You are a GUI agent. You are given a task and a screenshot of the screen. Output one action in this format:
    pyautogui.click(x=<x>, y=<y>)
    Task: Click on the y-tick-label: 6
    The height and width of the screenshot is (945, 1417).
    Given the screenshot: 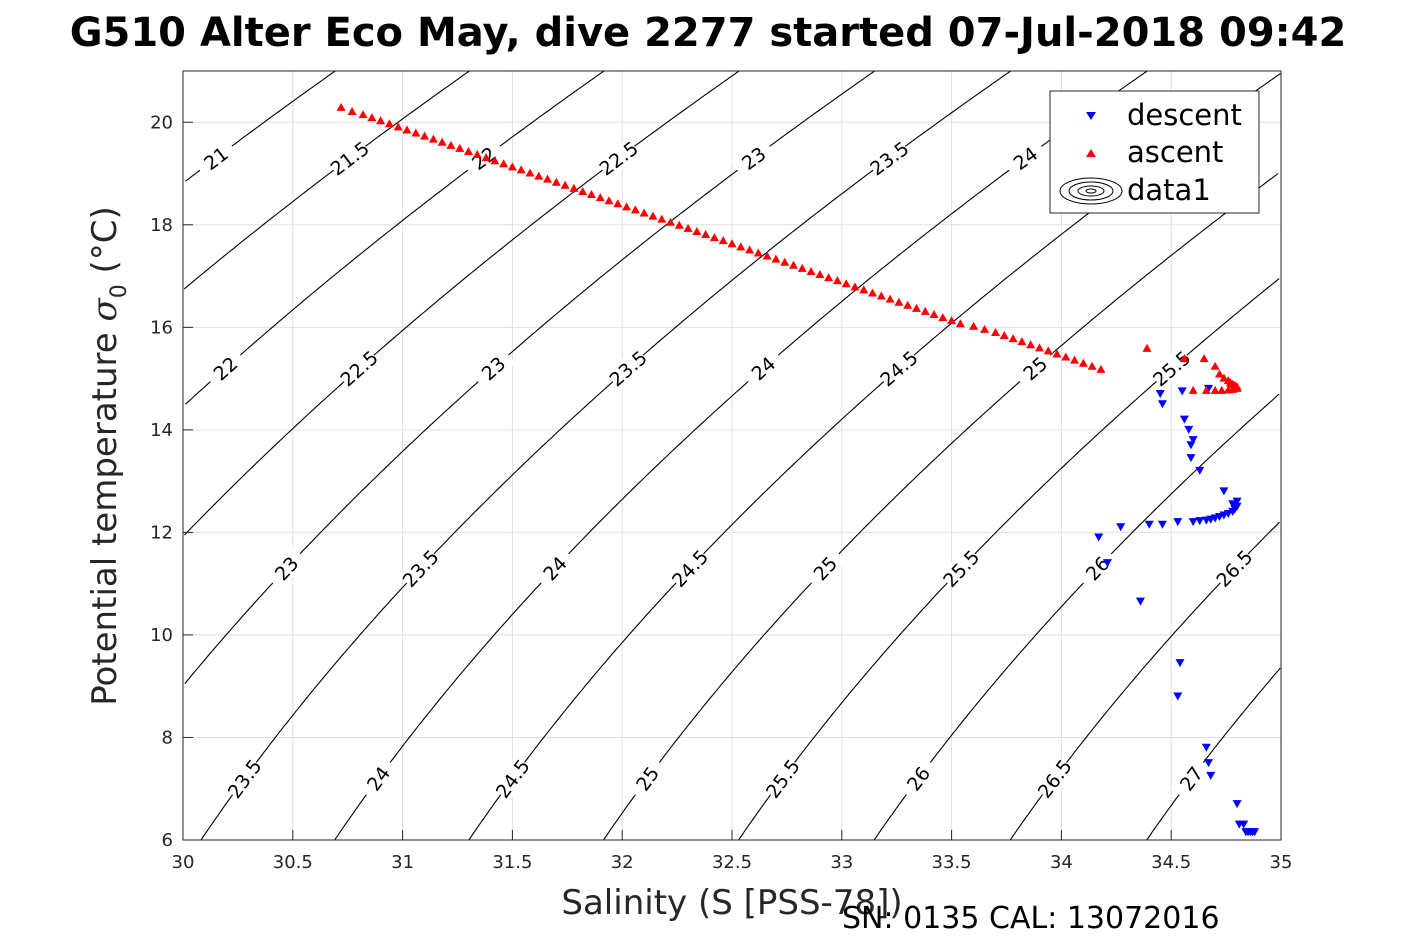 What is the action you would take?
    pyautogui.click(x=167, y=840)
    